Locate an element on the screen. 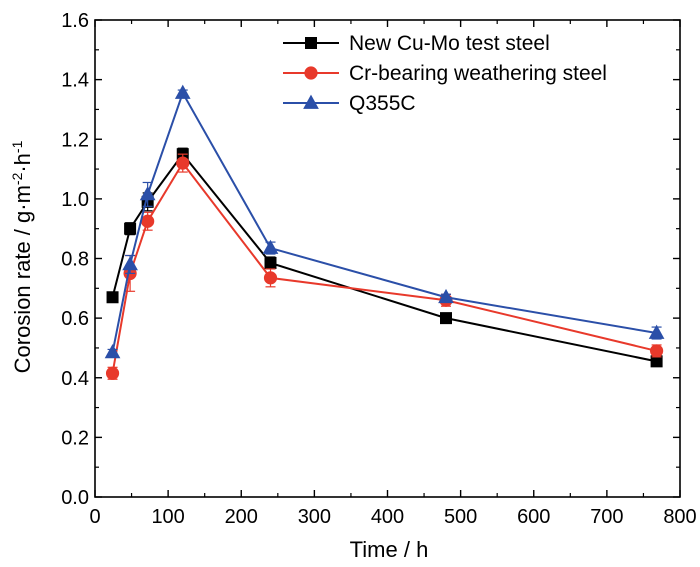 The image size is (700, 567). y-tick-label: 1.4 is located at coordinates (75, 81).